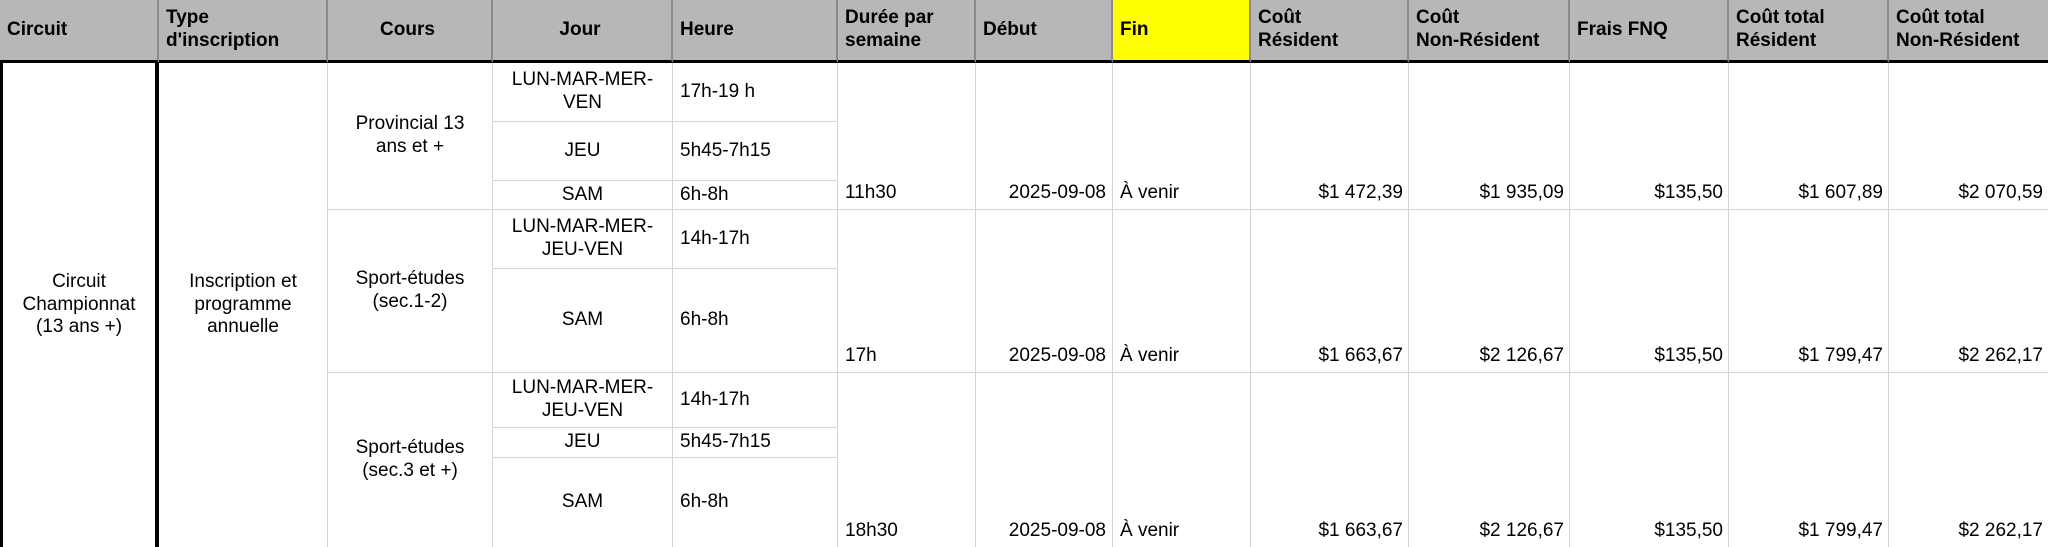 This screenshot has height=547, width=2048. What do you see at coordinates (1489, 31) in the screenshot?
I see `header-cell-cout-non-resident: Coût Non-Résident` at bounding box center [1489, 31].